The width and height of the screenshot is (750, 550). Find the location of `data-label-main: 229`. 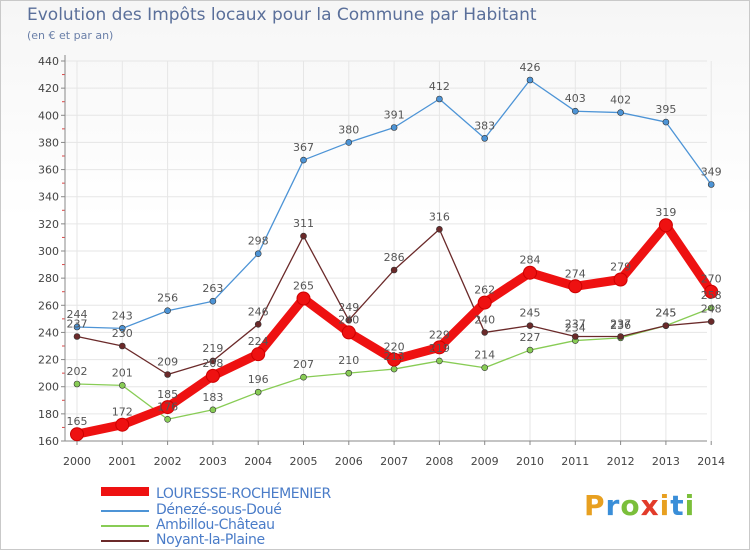

data-label-main: 229 is located at coordinates (439, 334).